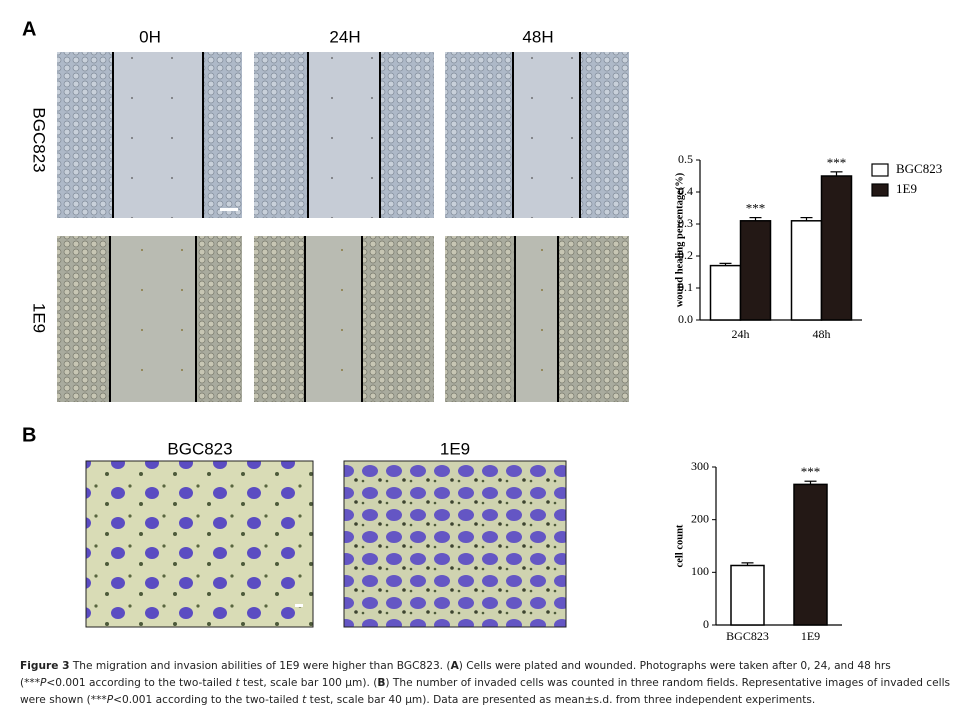  I want to click on column-header: 24H, so click(344, 36).